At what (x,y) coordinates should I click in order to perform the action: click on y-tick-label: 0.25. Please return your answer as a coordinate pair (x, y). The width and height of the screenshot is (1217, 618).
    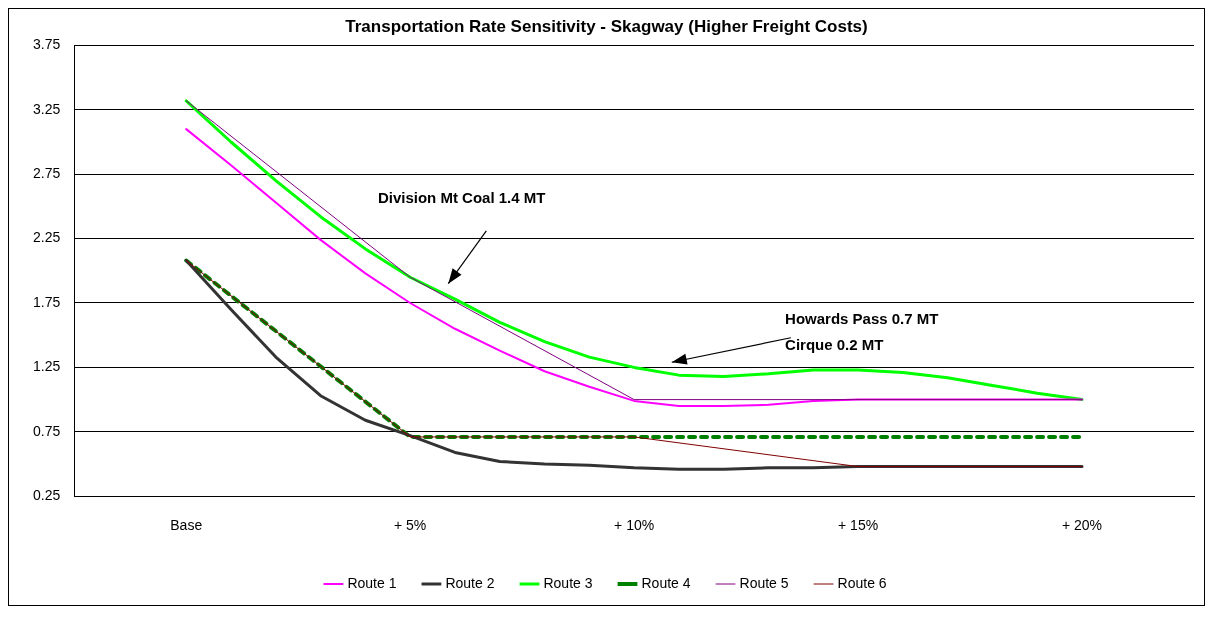
    Looking at the image, I should click on (47, 495).